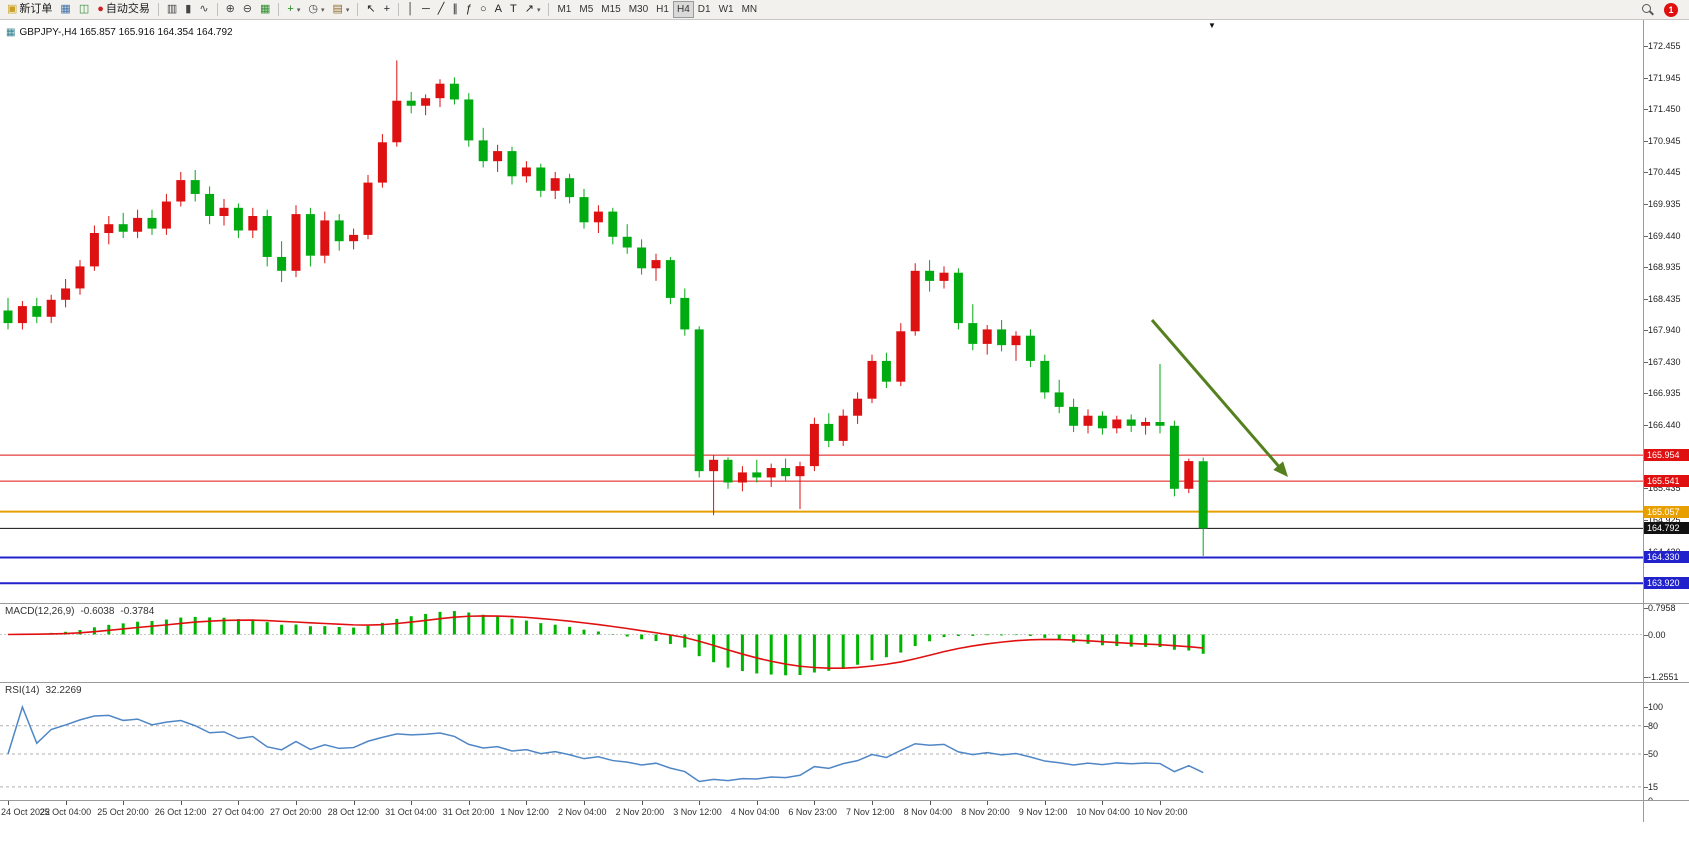  Describe the element at coordinates (564, 9) in the screenshot. I see `timeframe-m1-button: M1` at that location.